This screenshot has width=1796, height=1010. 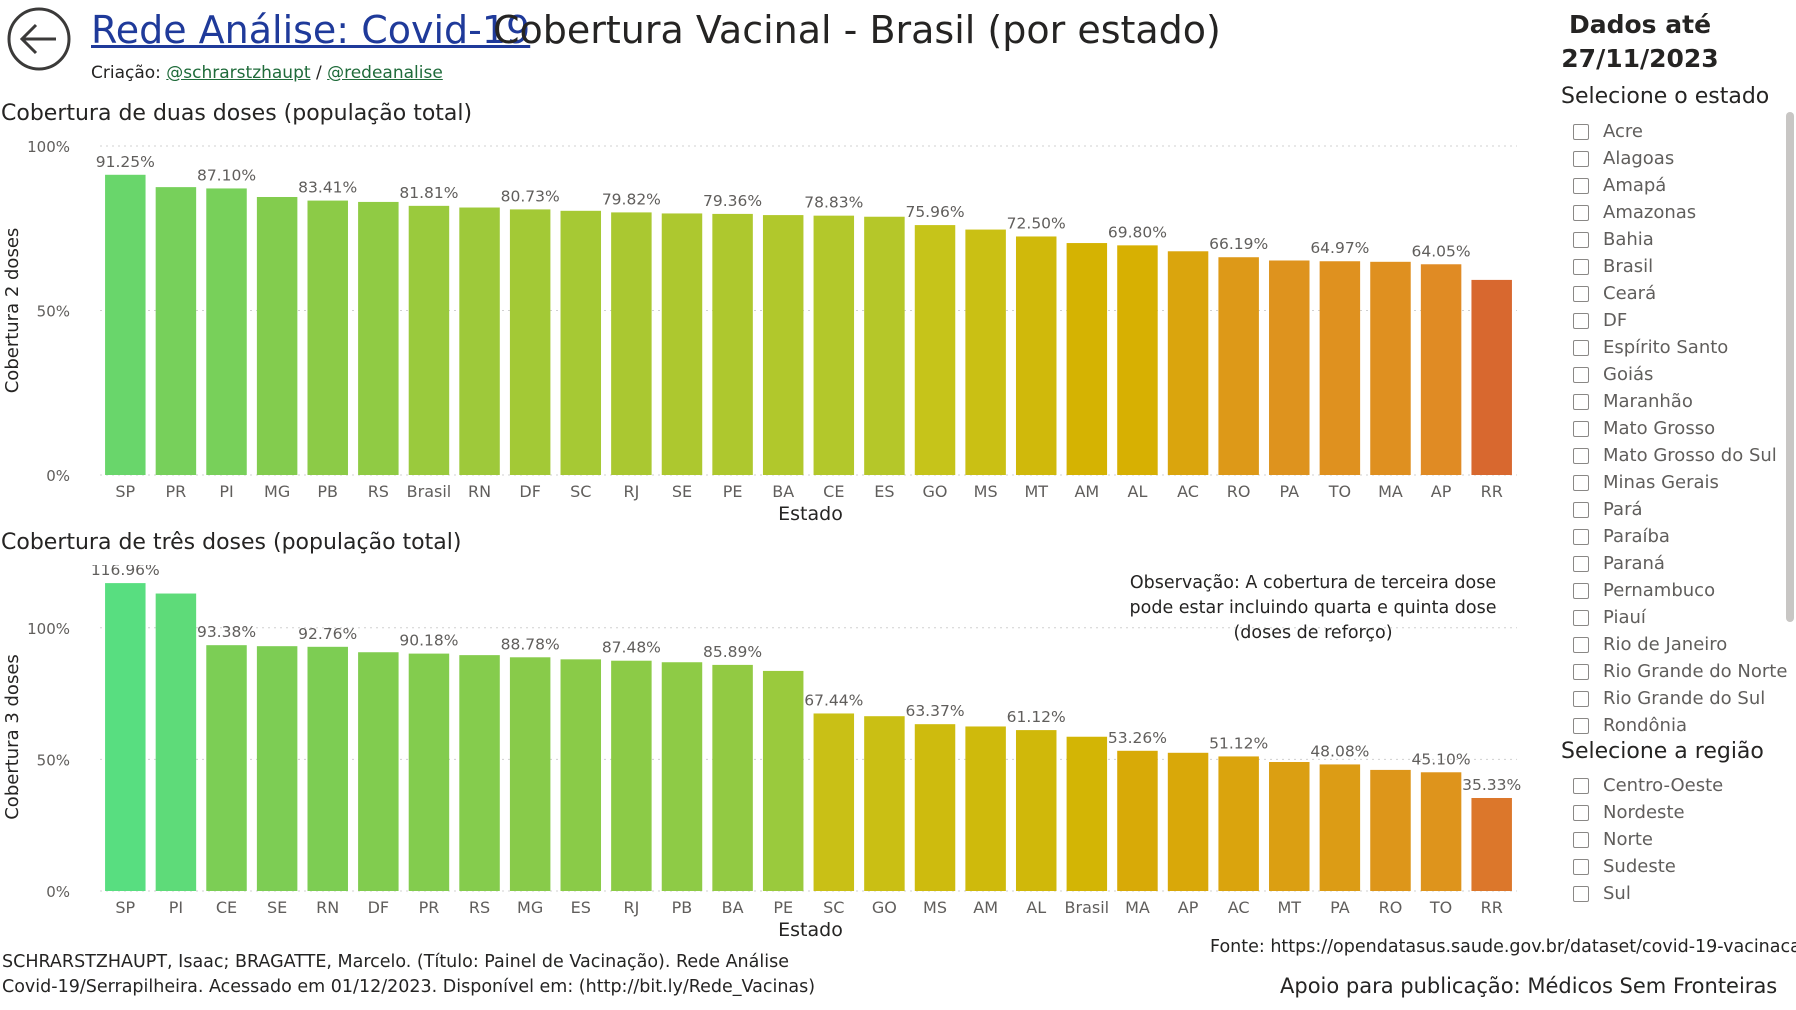 I want to click on x-tick-ES: ES, so click(x=581, y=907).